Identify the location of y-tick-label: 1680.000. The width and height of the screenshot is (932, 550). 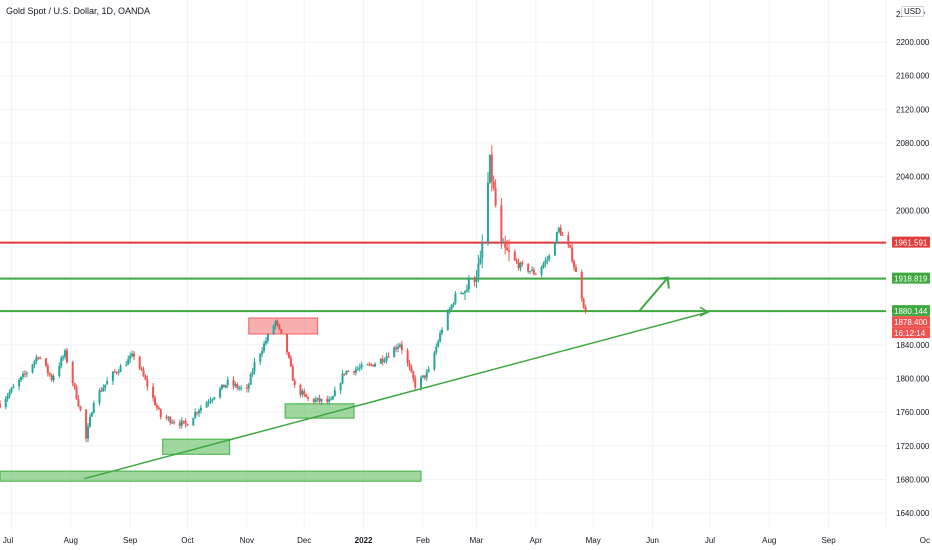
(913, 480).